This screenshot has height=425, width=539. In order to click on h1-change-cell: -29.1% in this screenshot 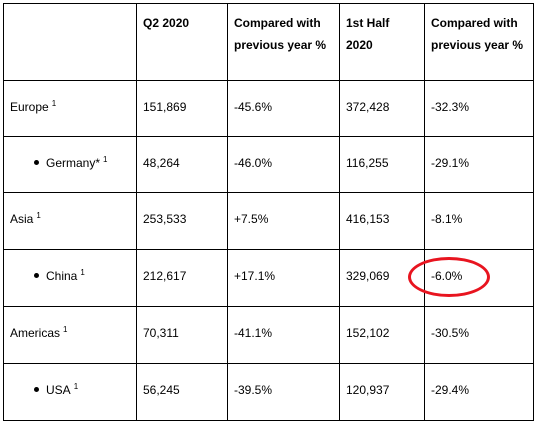, I will do `click(479, 164)`.